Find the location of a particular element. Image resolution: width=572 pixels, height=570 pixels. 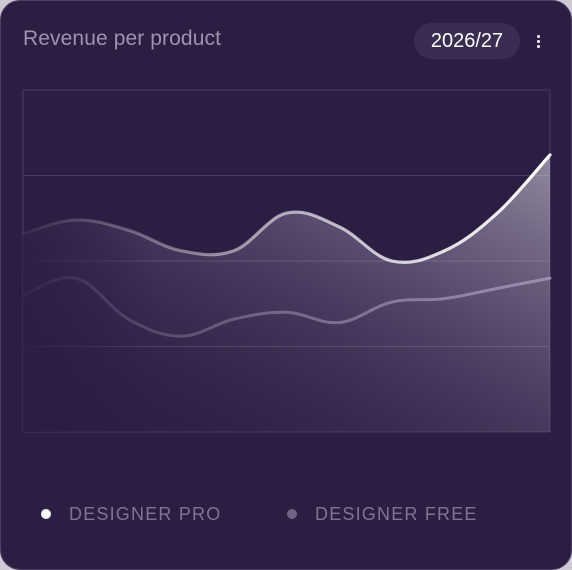

legend-dot-designer-free is located at coordinates (292, 514).